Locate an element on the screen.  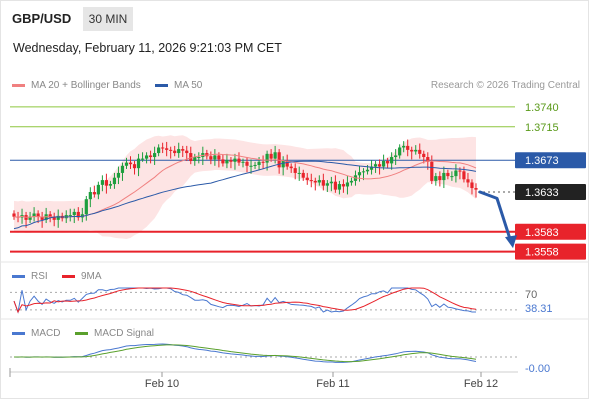
legend-ma20-label: MA 20 + Bollinger Bands is located at coordinates (86, 85).